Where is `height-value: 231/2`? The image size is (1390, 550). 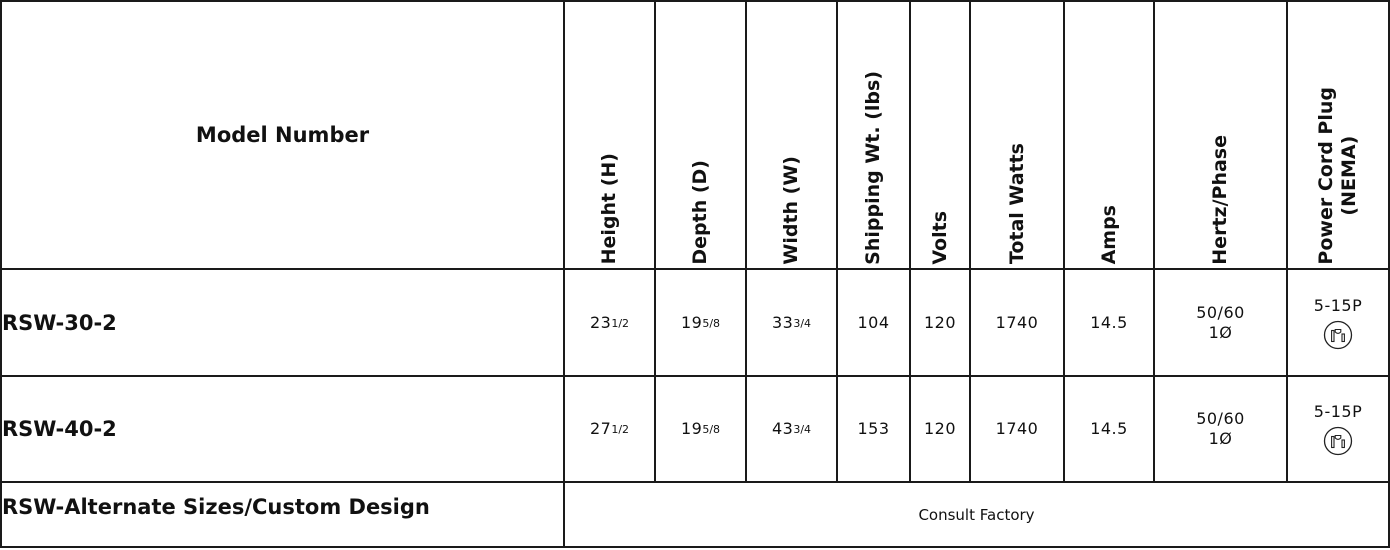
height-value: 231/2 is located at coordinates (609, 322).